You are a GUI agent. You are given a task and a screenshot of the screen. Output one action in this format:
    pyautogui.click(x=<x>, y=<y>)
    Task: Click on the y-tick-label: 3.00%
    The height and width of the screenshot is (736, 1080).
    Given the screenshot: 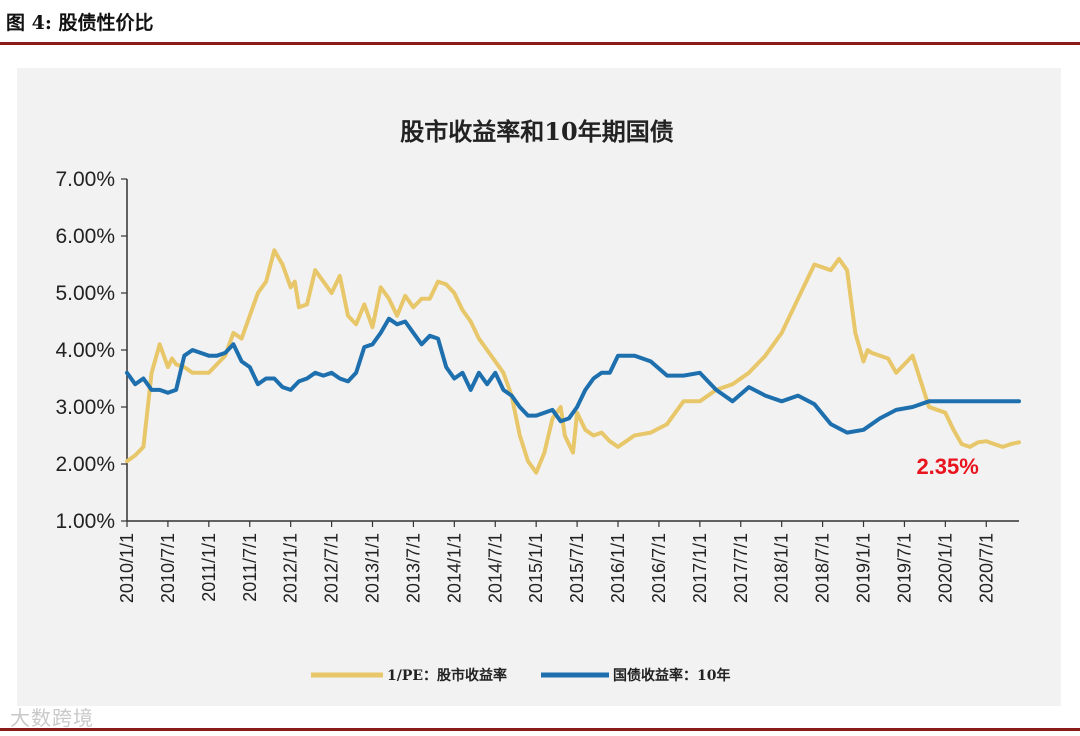 What is the action you would take?
    pyautogui.click(x=85, y=407)
    